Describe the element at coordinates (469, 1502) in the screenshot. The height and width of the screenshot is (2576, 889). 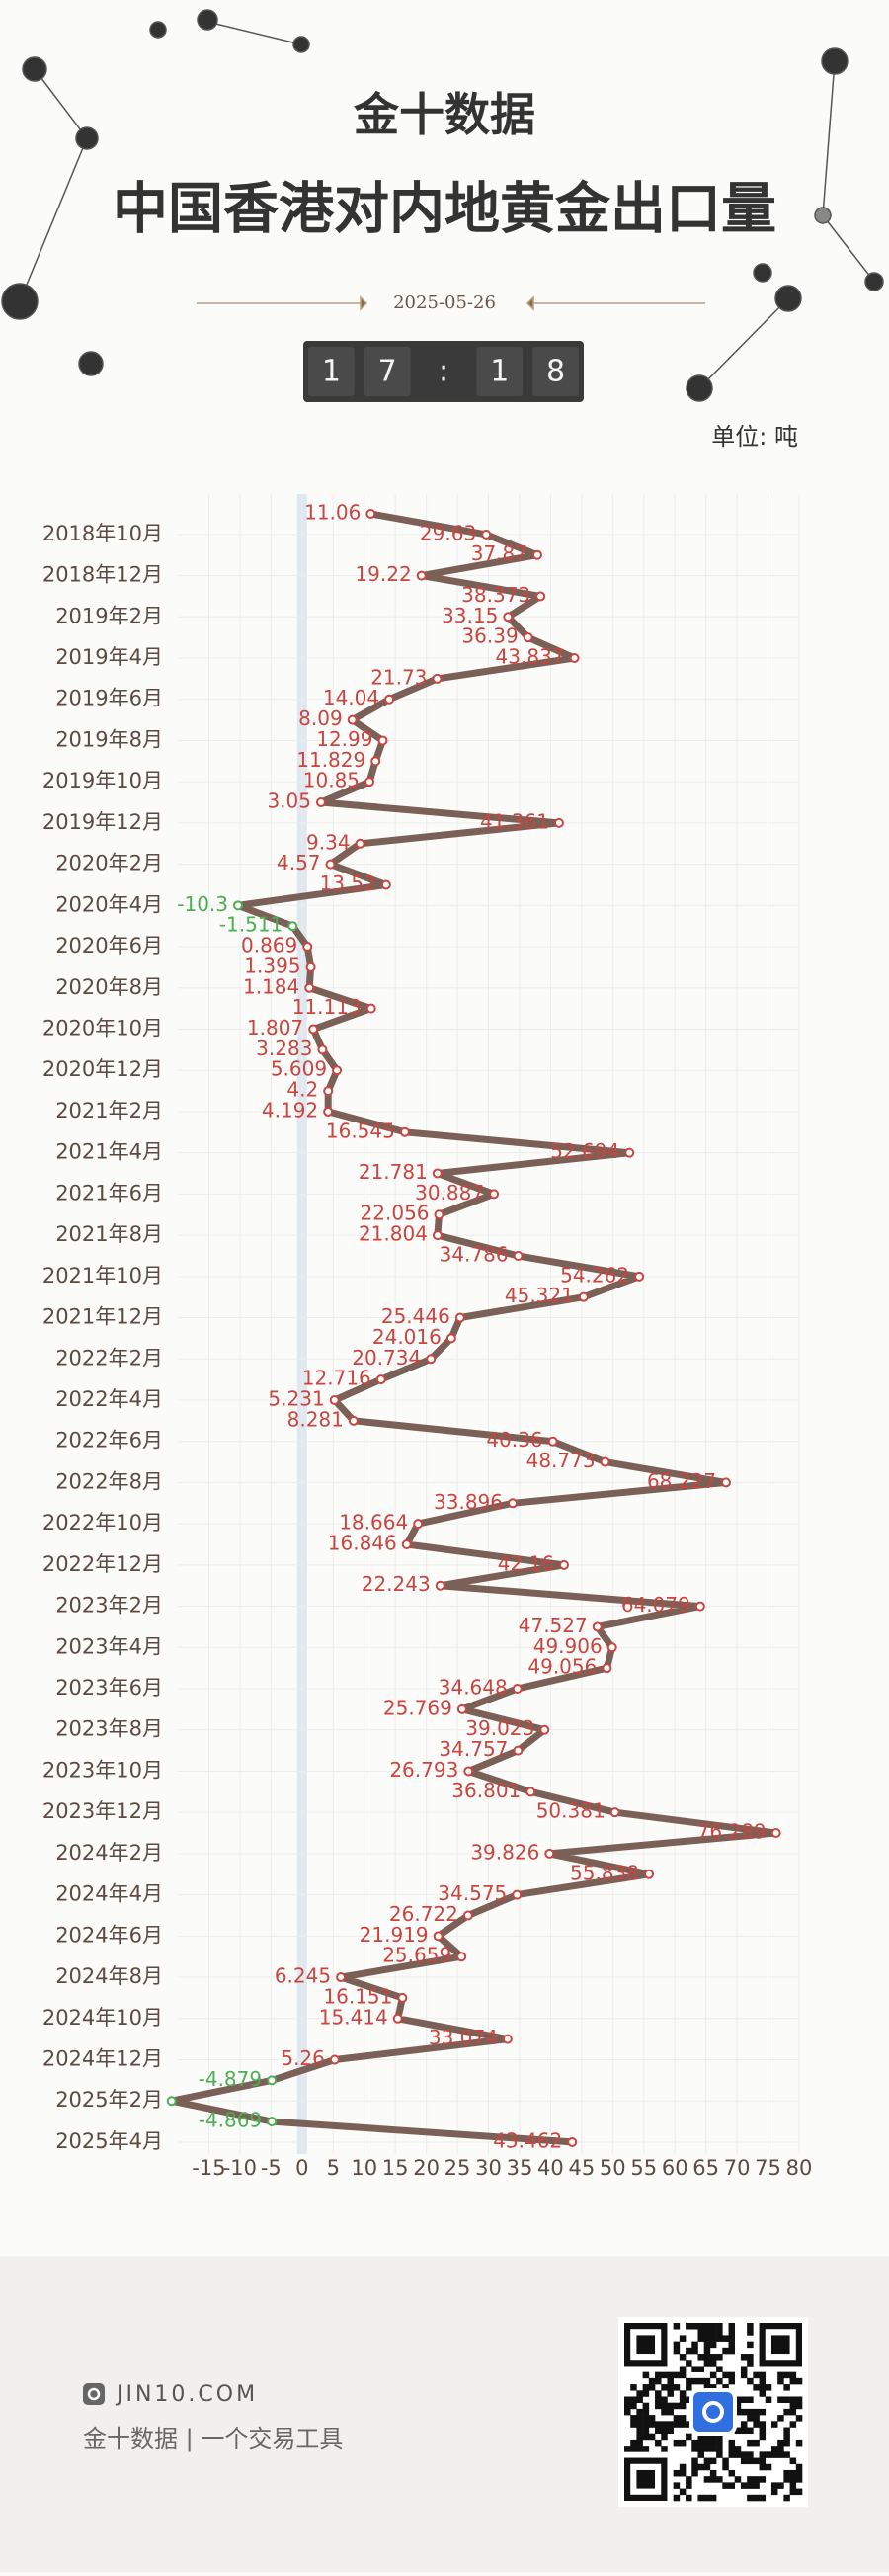
I see `data-label: 33.896` at that location.